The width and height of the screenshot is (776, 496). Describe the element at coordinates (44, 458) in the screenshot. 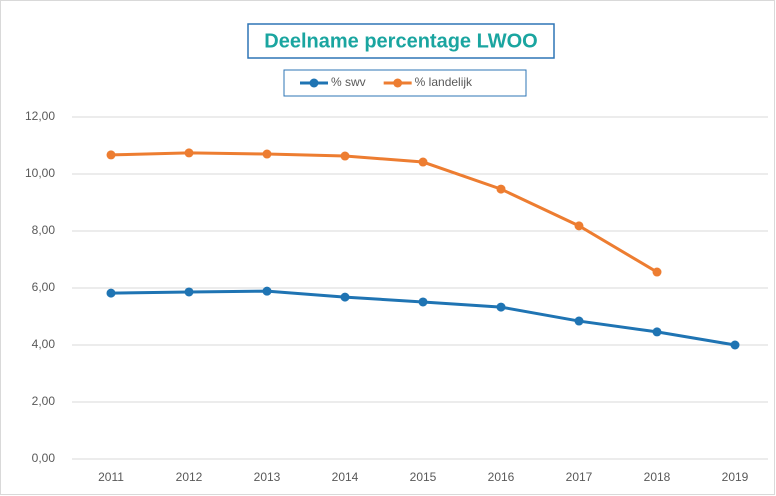

I see `y-tick-label: 0,00` at that location.